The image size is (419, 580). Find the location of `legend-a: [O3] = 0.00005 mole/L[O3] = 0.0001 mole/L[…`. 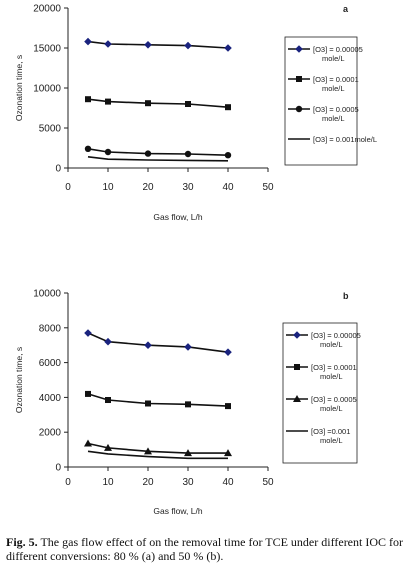

legend-a: [O3] = 0.00005 mole/L[O3] = 0.0001 mole/L[… is located at coordinates (330, 101).